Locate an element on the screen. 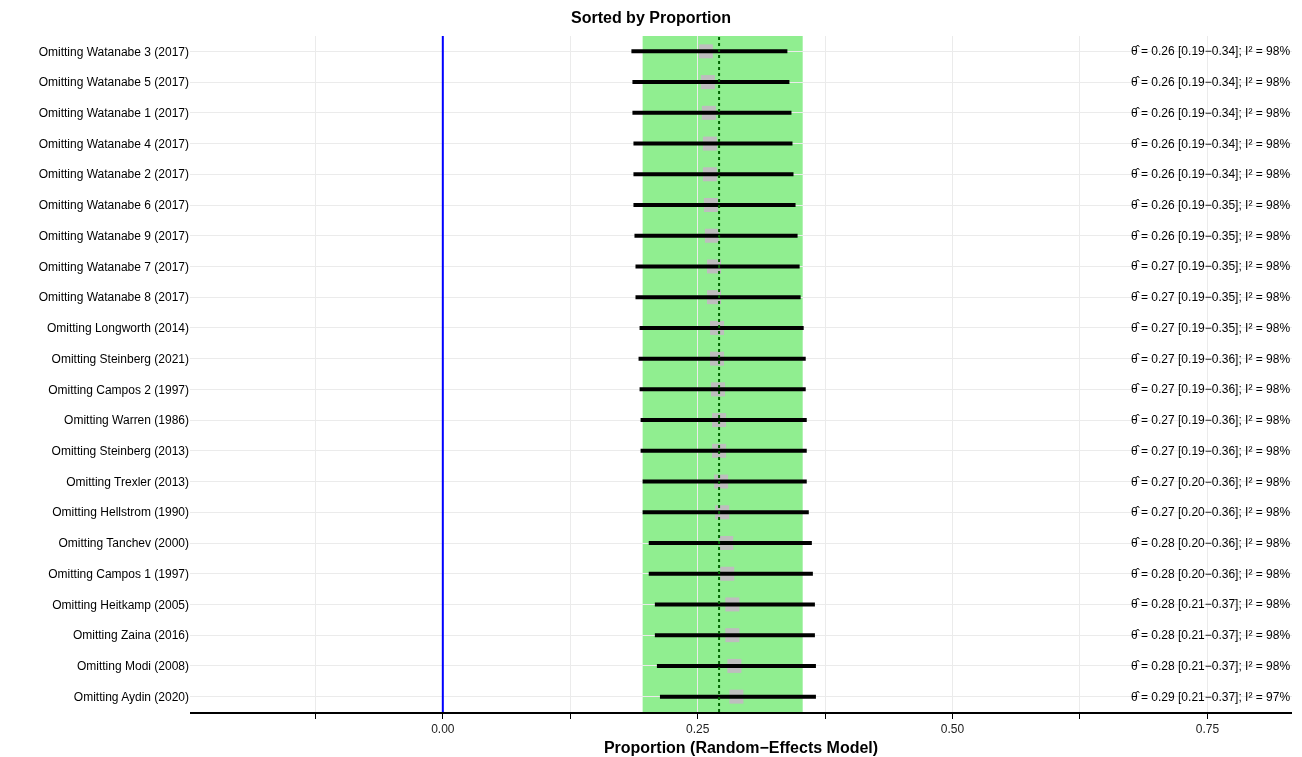  y-tick-label: Omitting Steinberg (2021) is located at coordinates (120, 358).